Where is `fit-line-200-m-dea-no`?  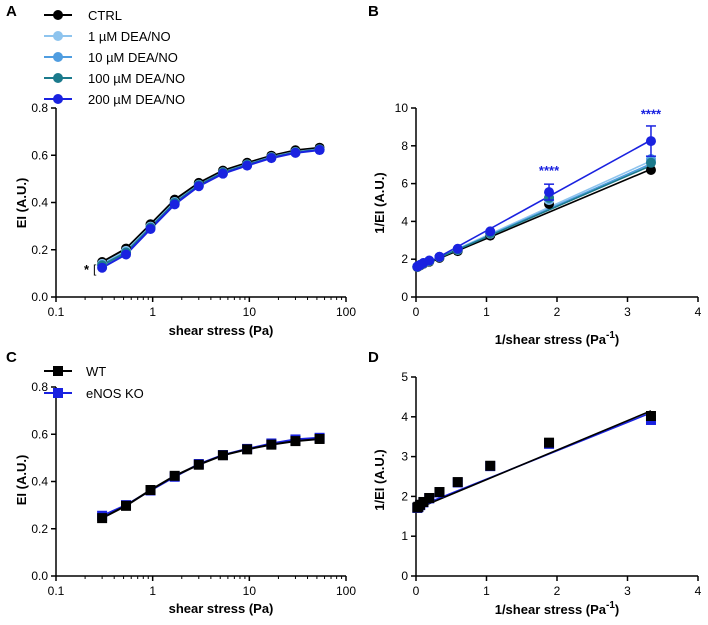 fit-line-200-m-dea-no is located at coordinates (533, 205).